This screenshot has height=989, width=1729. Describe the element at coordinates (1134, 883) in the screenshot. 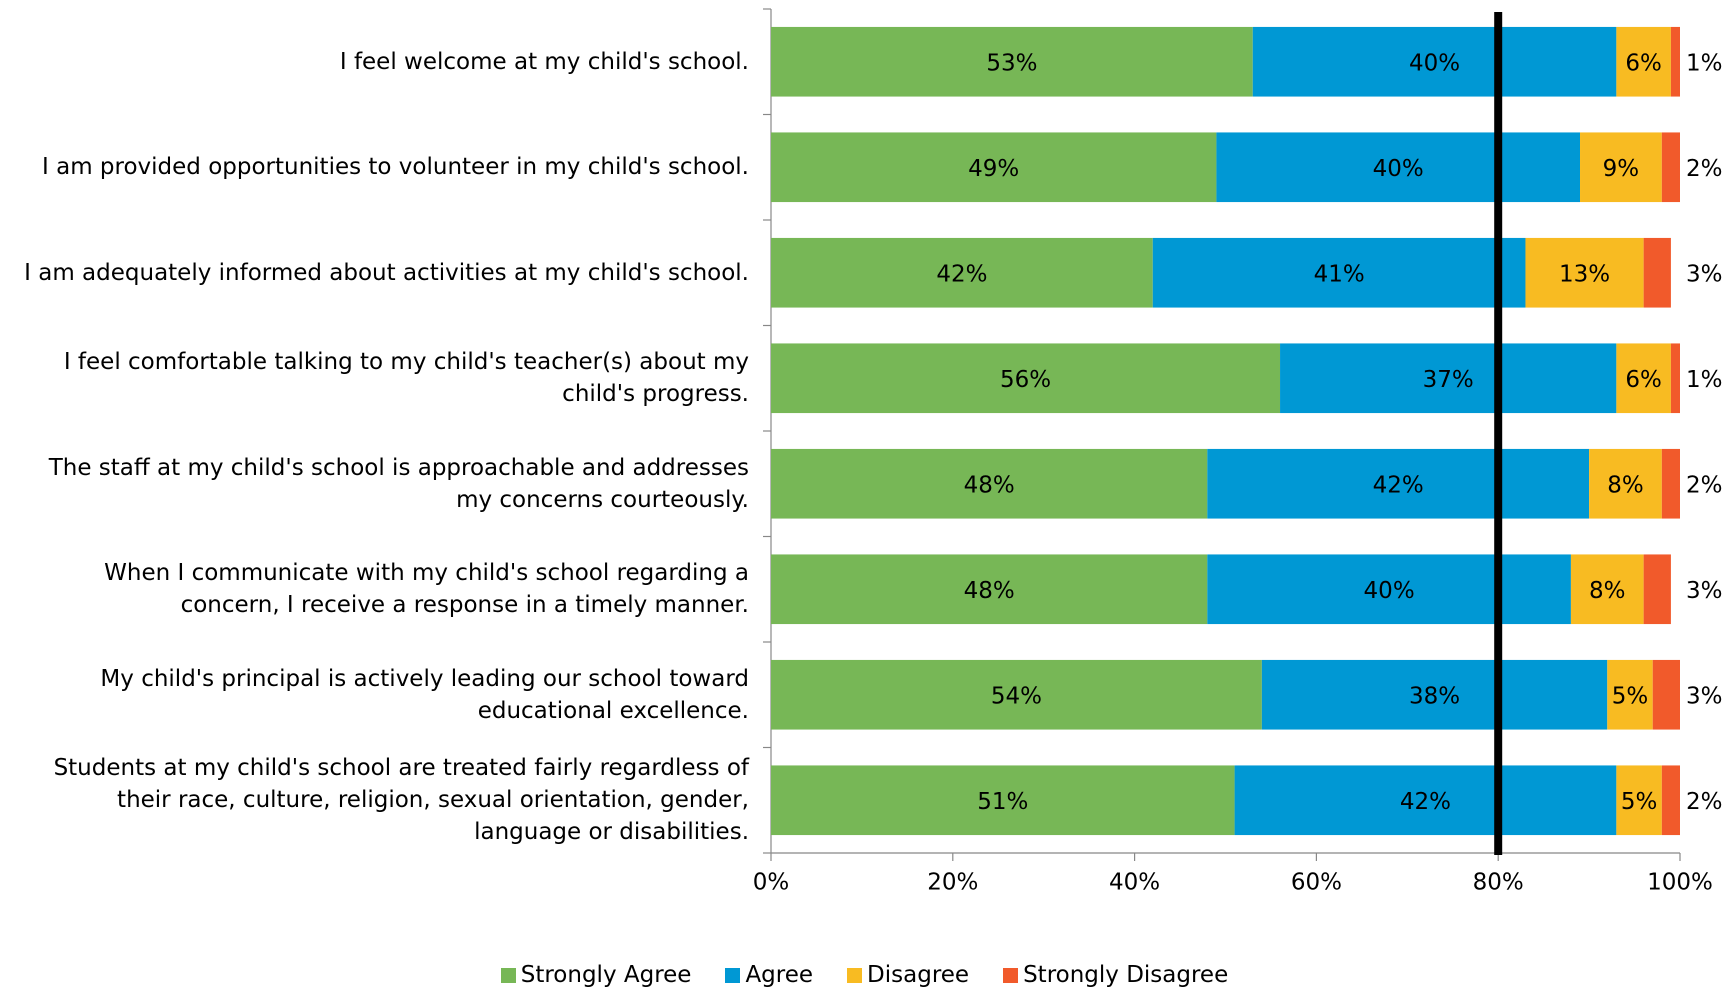

I see `x-tick-label: 40%` at that location.